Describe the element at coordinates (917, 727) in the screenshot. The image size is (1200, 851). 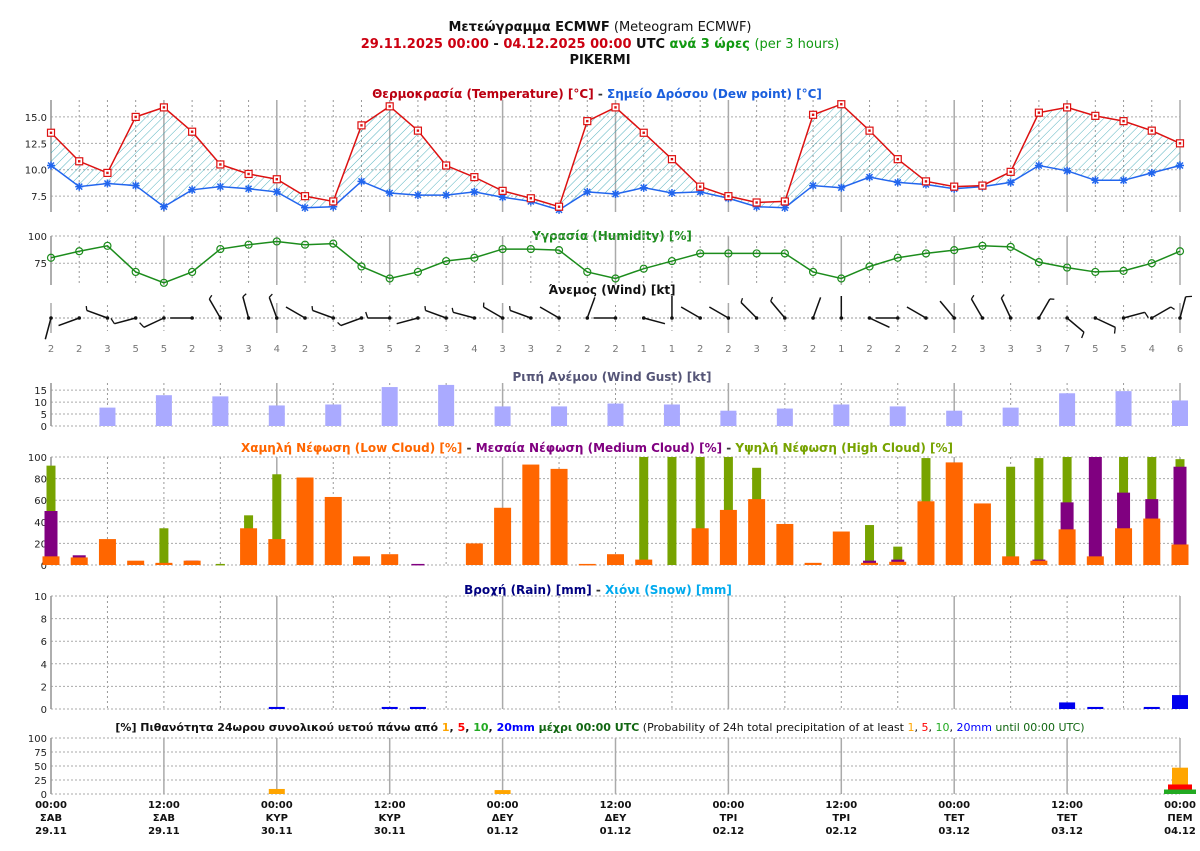
I see `comma: ,` at that location.